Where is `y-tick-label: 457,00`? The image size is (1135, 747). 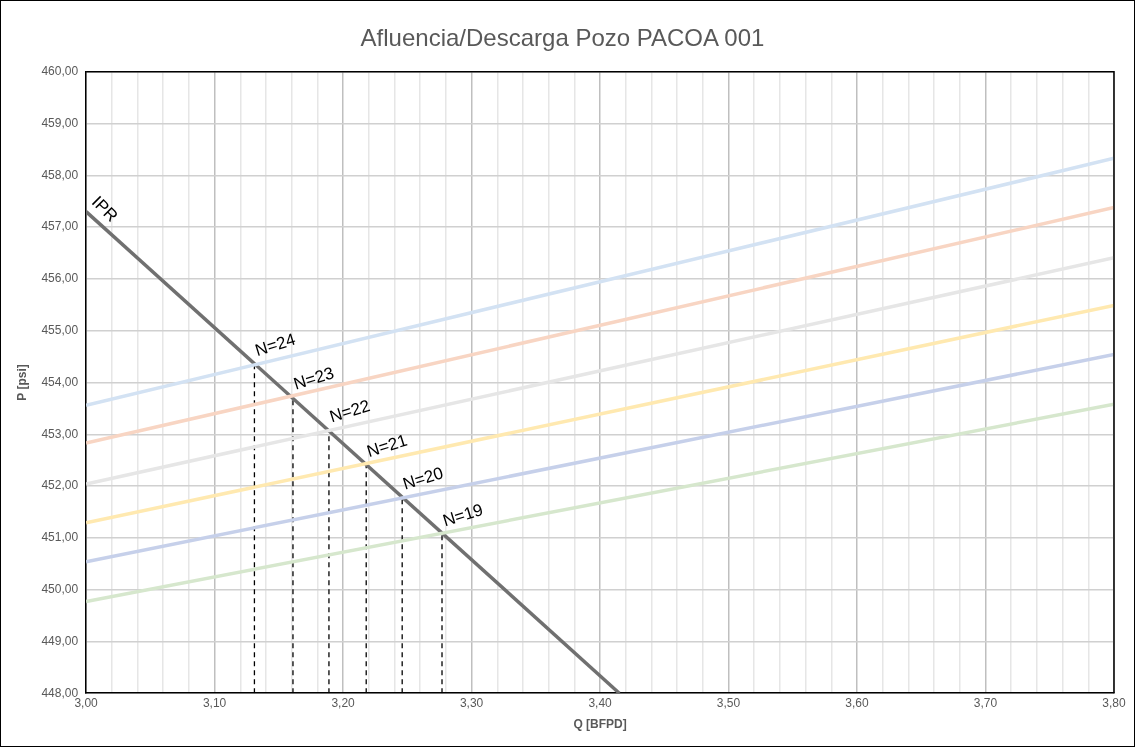 y-tick-label: 457,00 is located at coordinates (60, 226).